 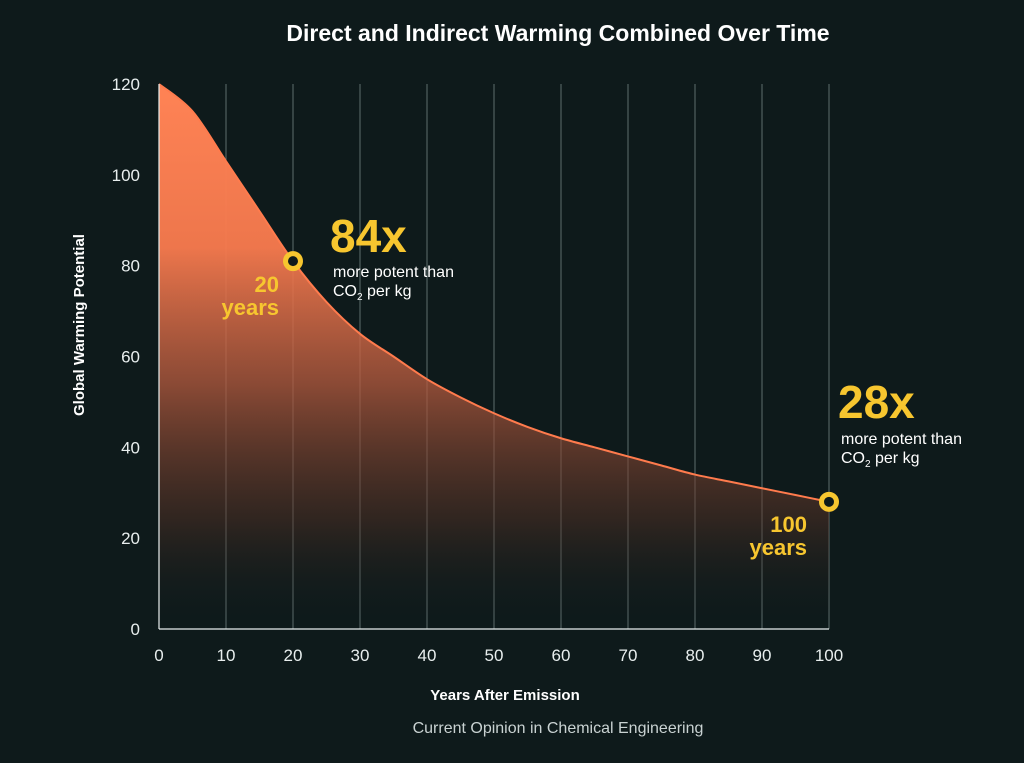 What do you see at coordinates (250, 307) in the screenshot?
I see `year-word-20: years` at bounding box center [250, 307].